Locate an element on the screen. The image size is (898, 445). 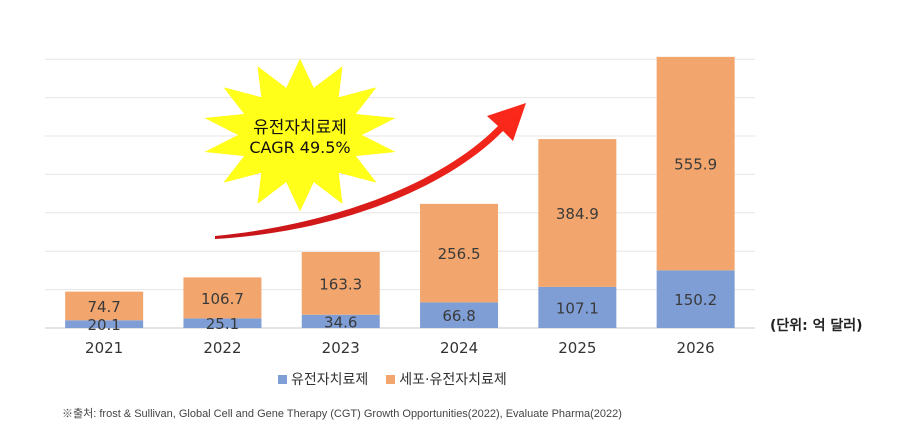
legend-label-gene-therapy: 유전자치료제 is located at coordinates (330, 380).